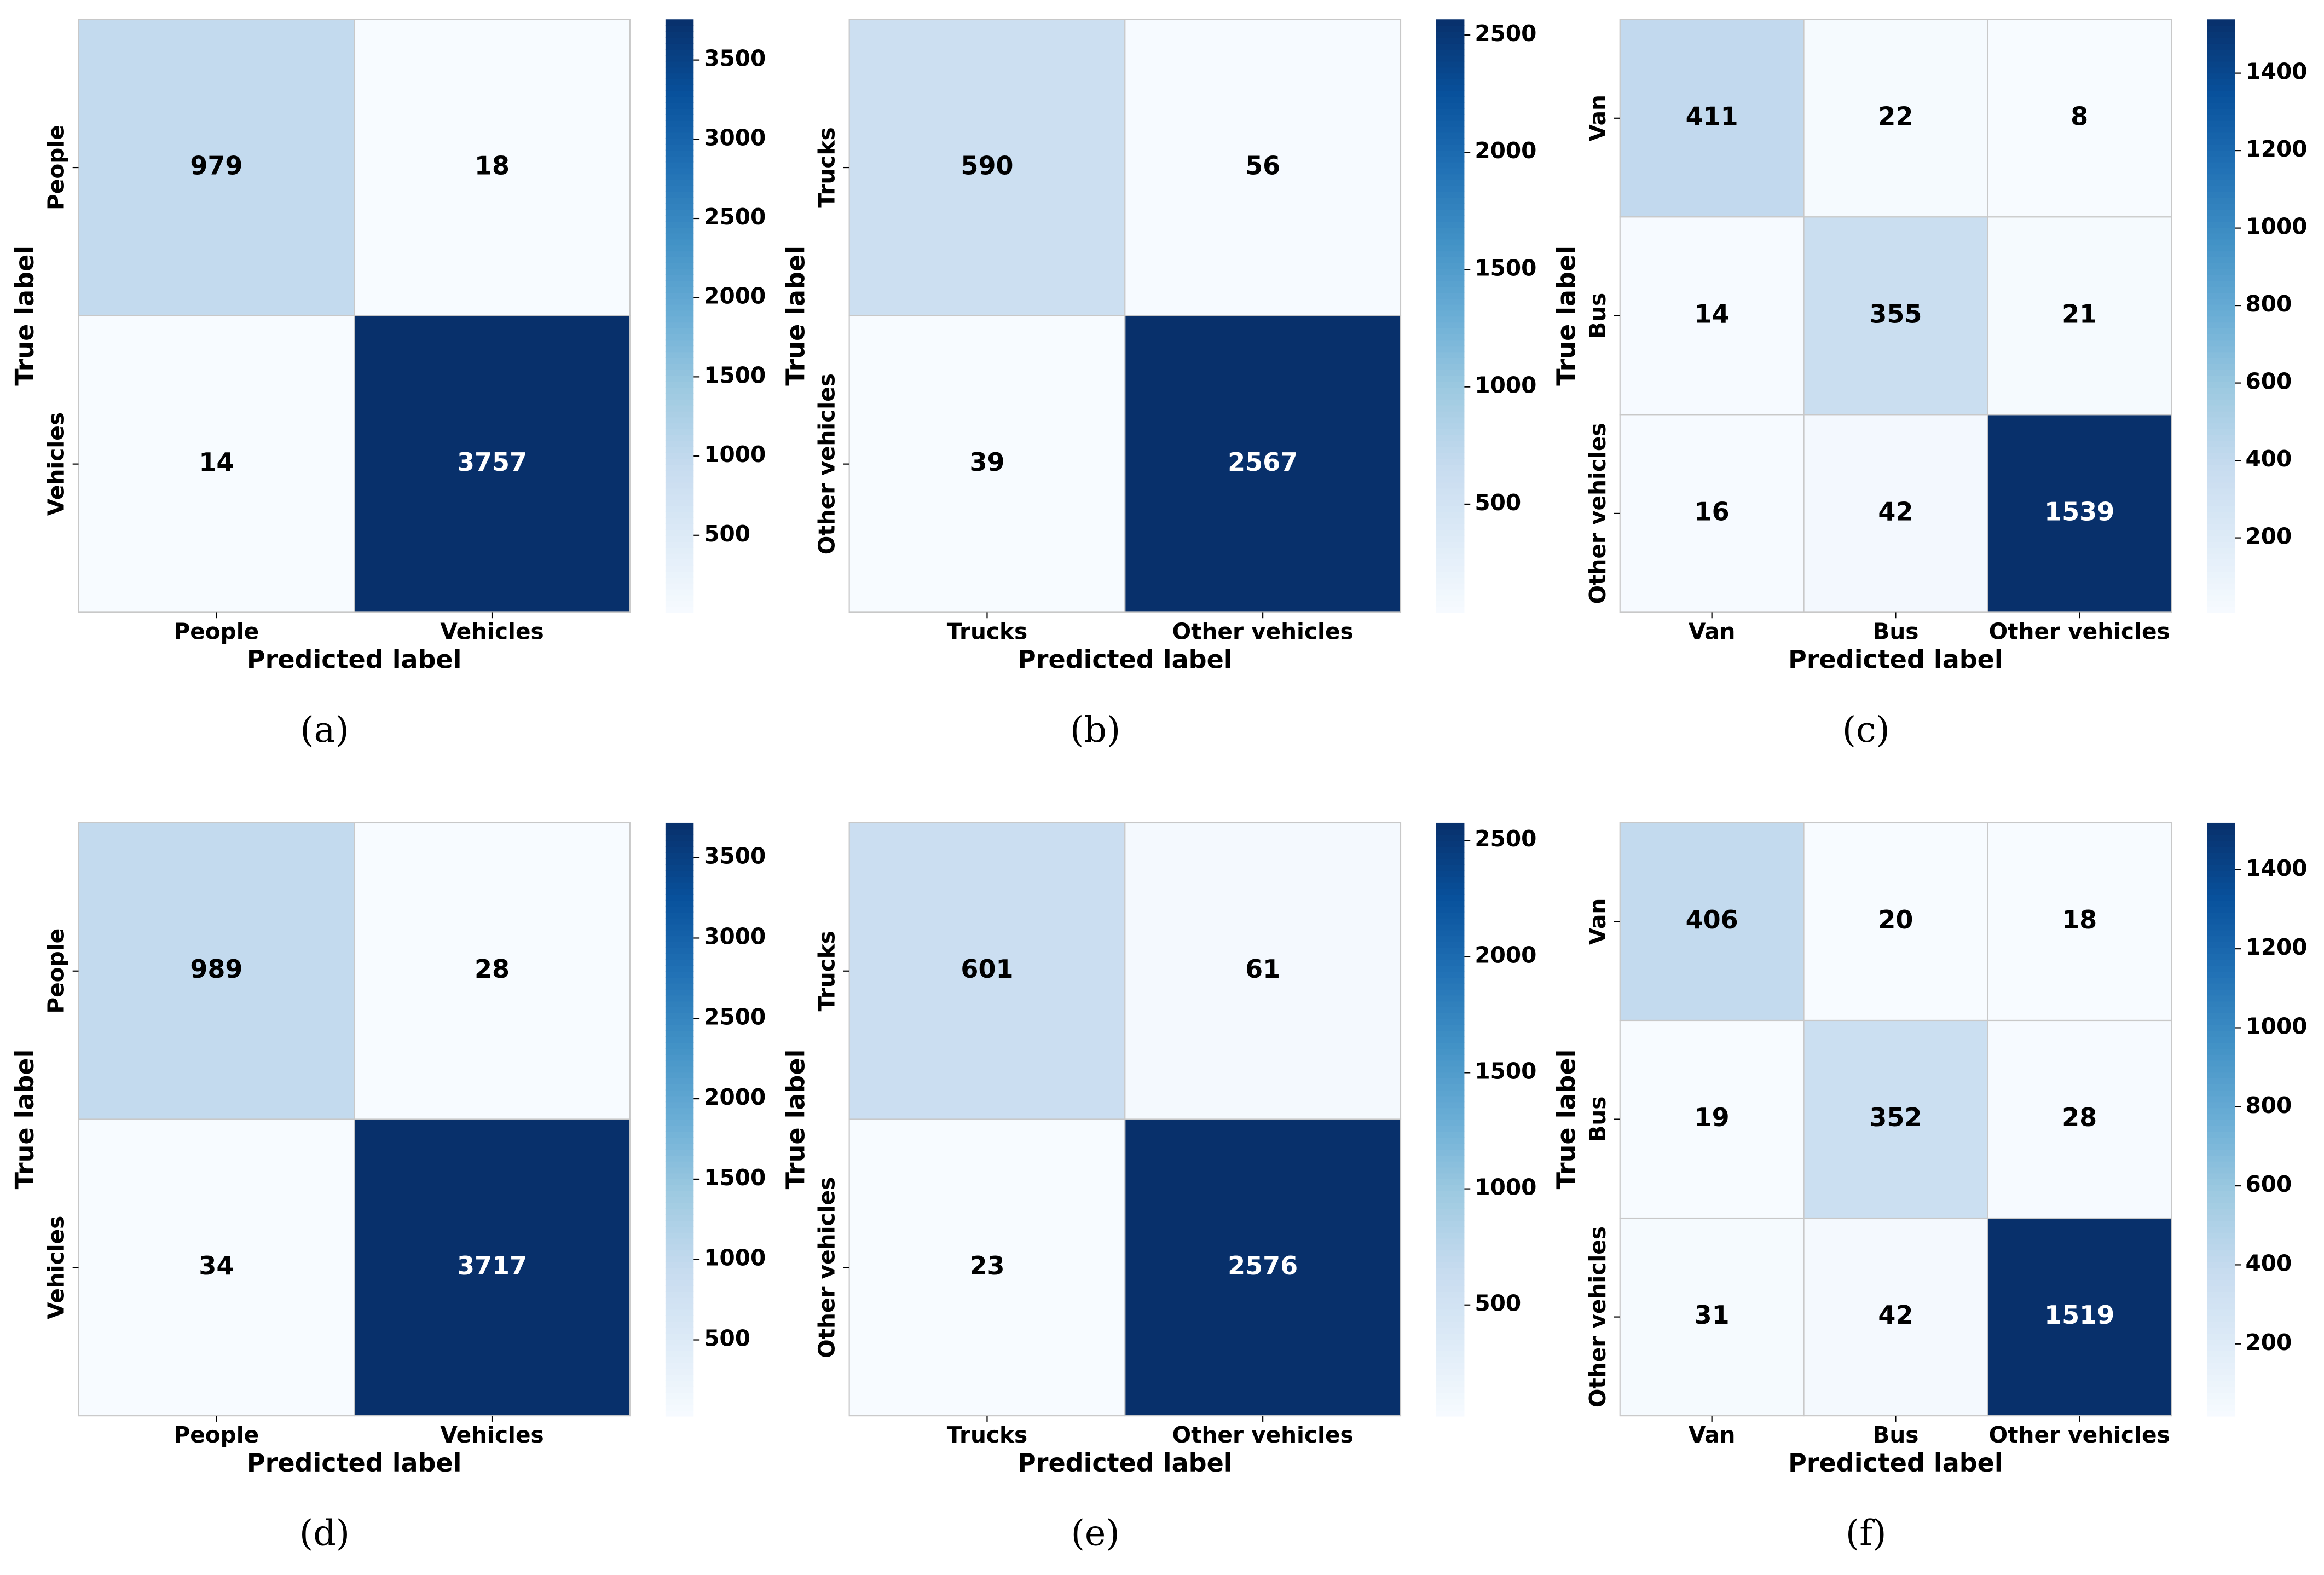  I want to click on caption: (d), so click(324, 1533).